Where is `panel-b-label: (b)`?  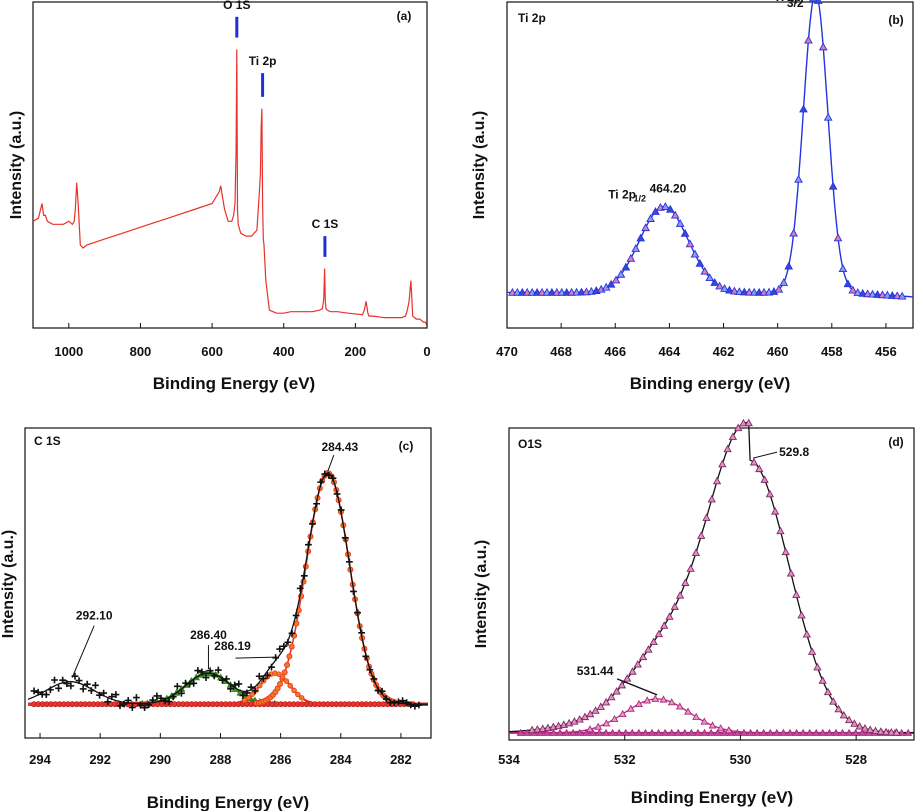
panel-b-label: (b) is located at coordinates (895, 20).